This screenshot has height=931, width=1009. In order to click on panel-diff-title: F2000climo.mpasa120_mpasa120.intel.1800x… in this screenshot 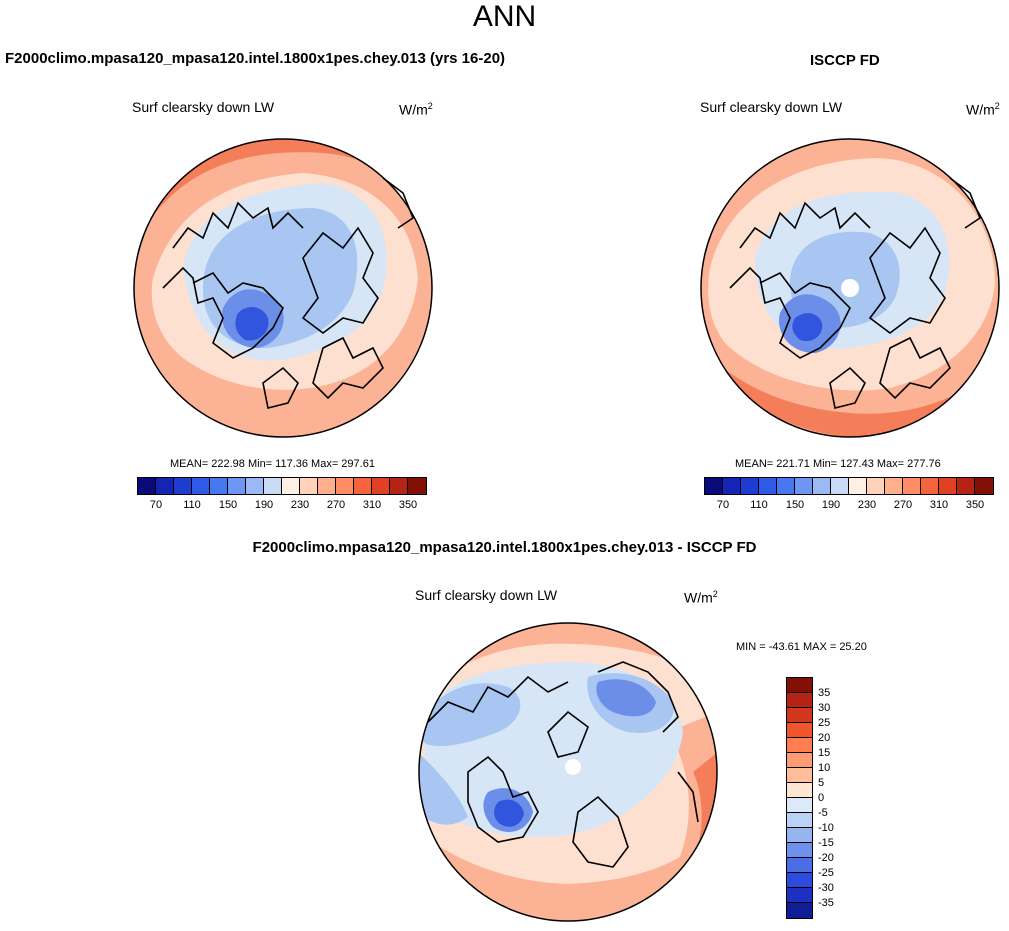, I will do `click(504, 547)`.